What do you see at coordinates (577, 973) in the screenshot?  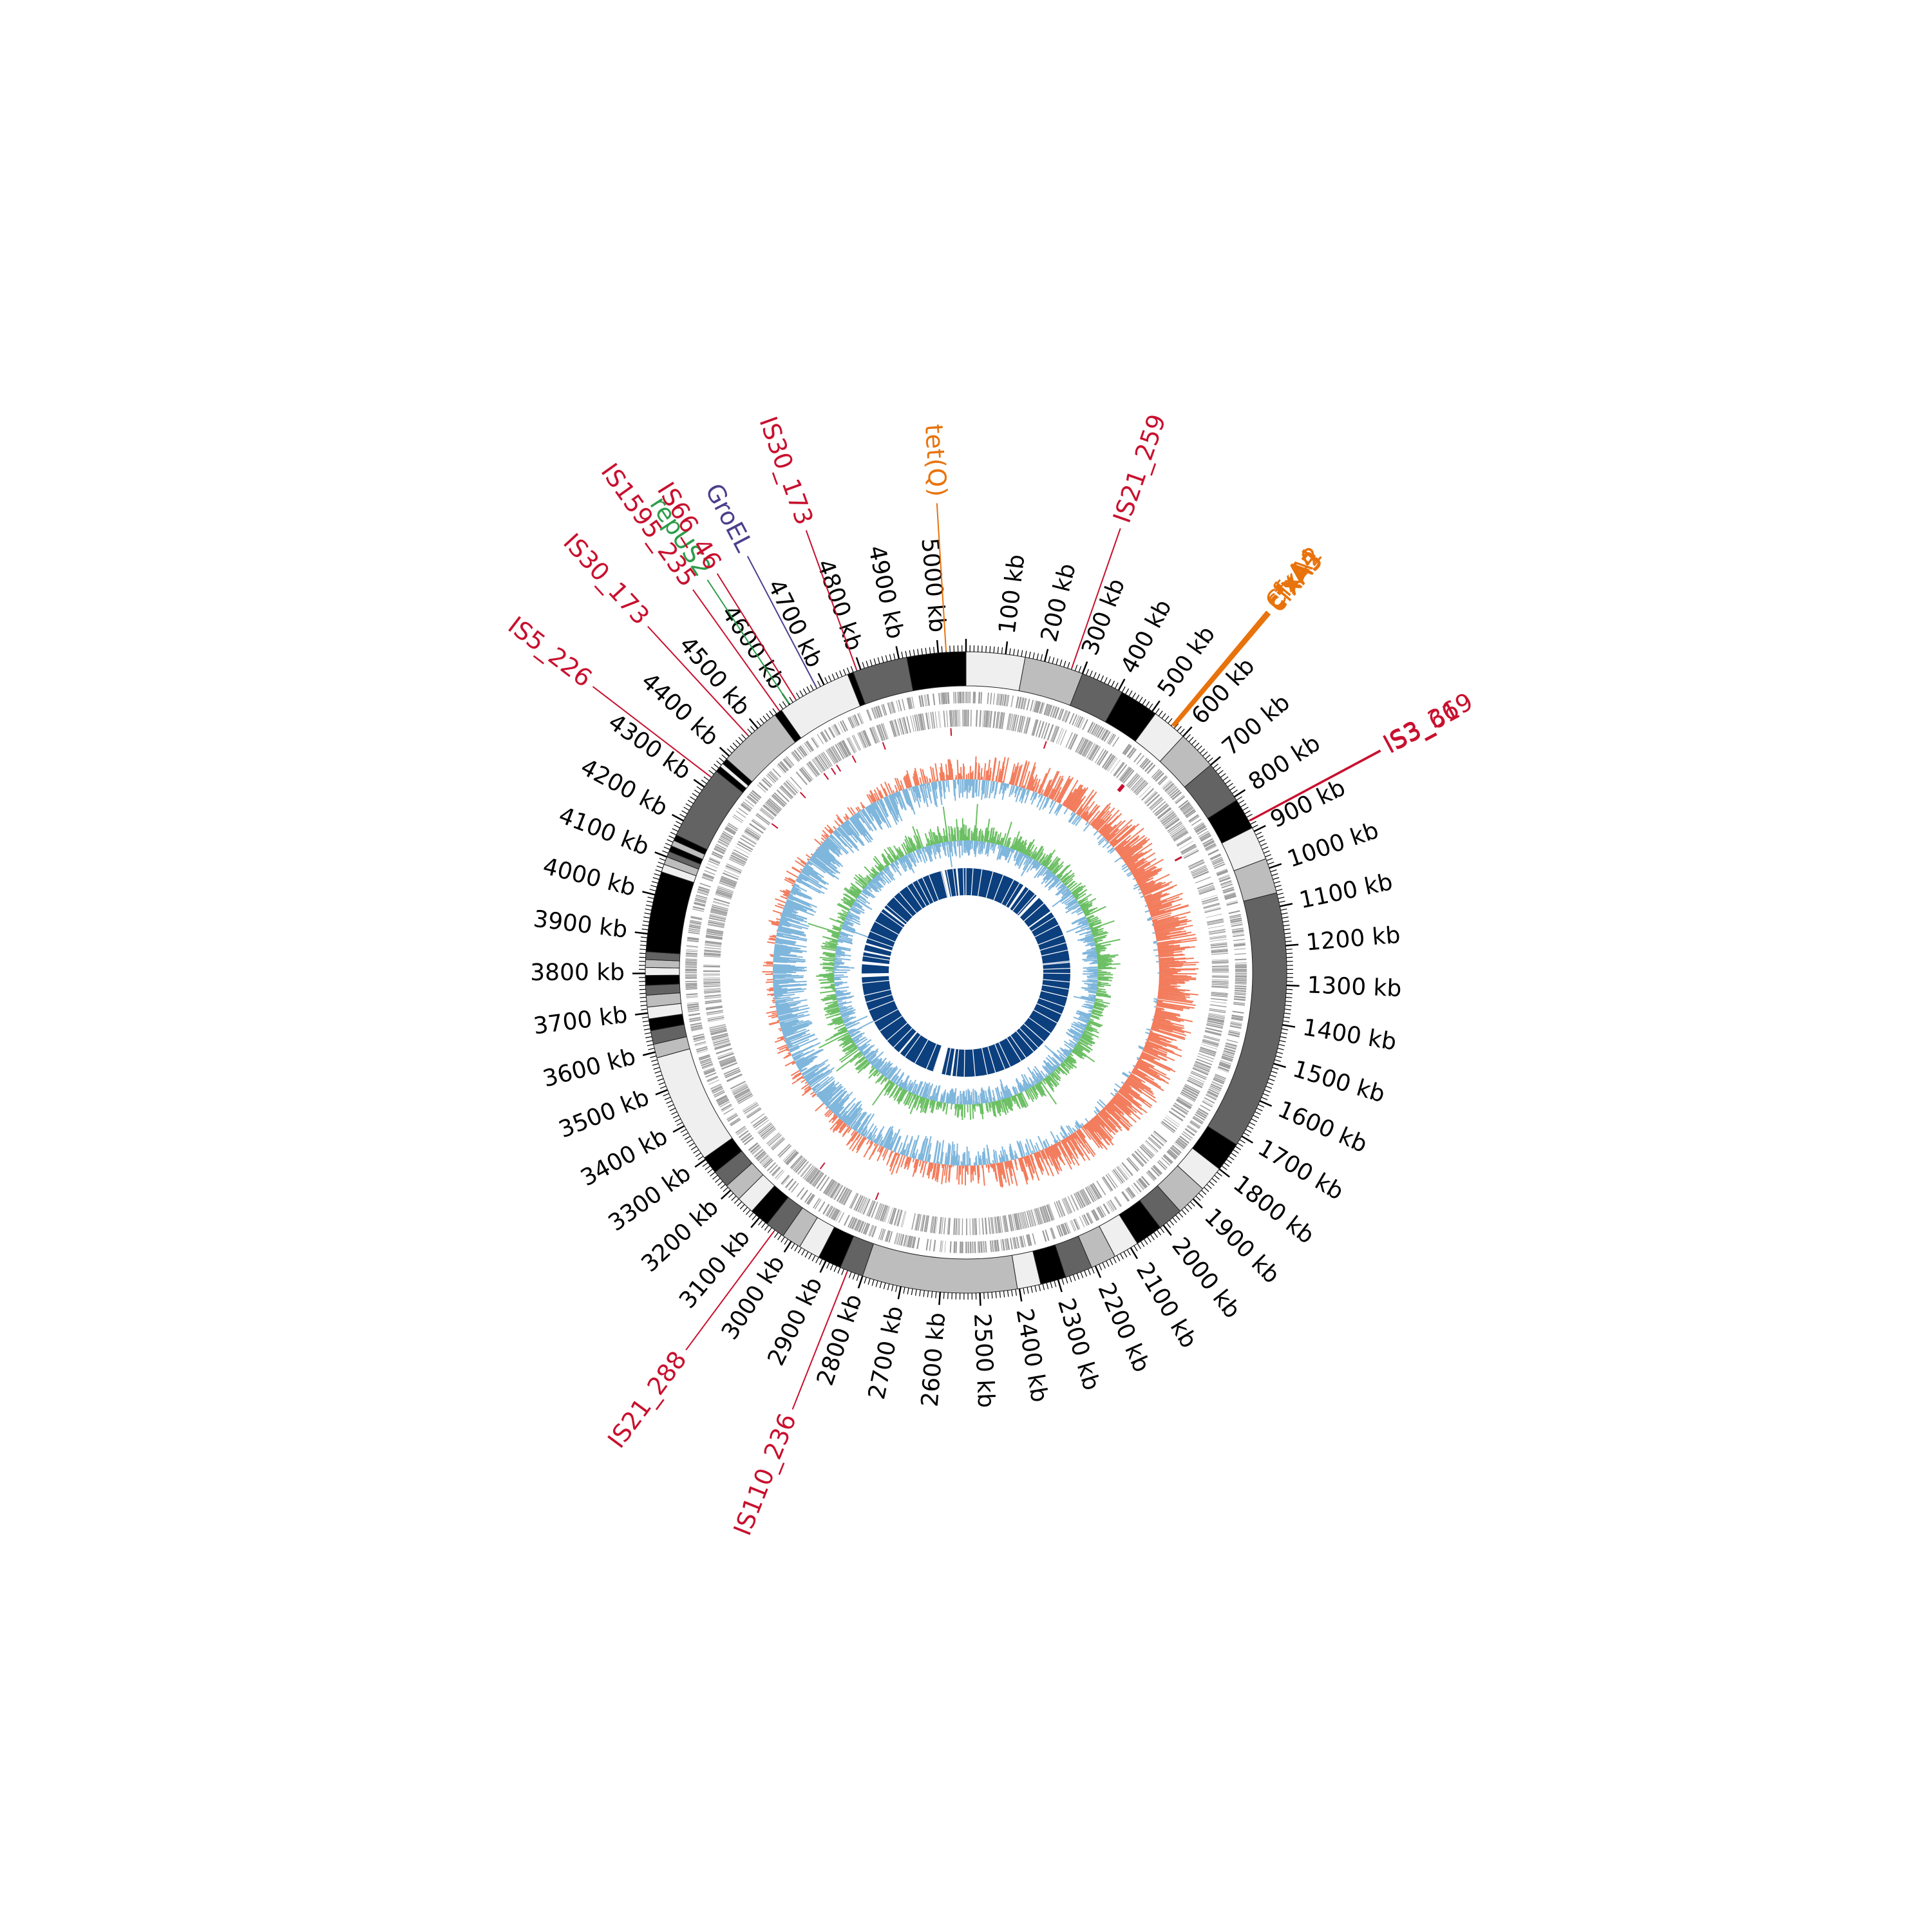 I see `scale-tick-label: 3800 kb` at bounding box center [577, 973].